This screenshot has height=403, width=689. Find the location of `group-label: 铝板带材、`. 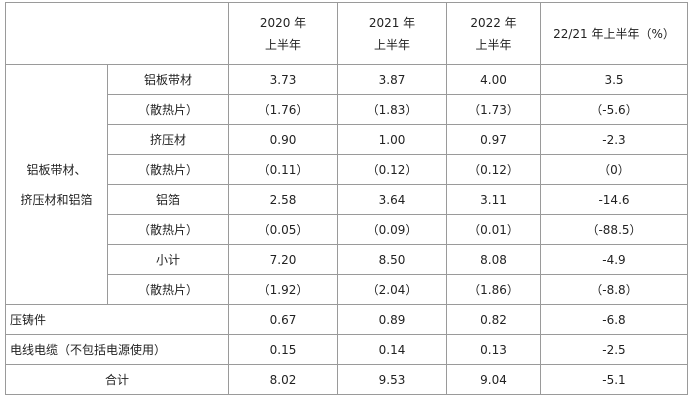

group-label: 铝板带材、 is located at coordinates (56, 169).